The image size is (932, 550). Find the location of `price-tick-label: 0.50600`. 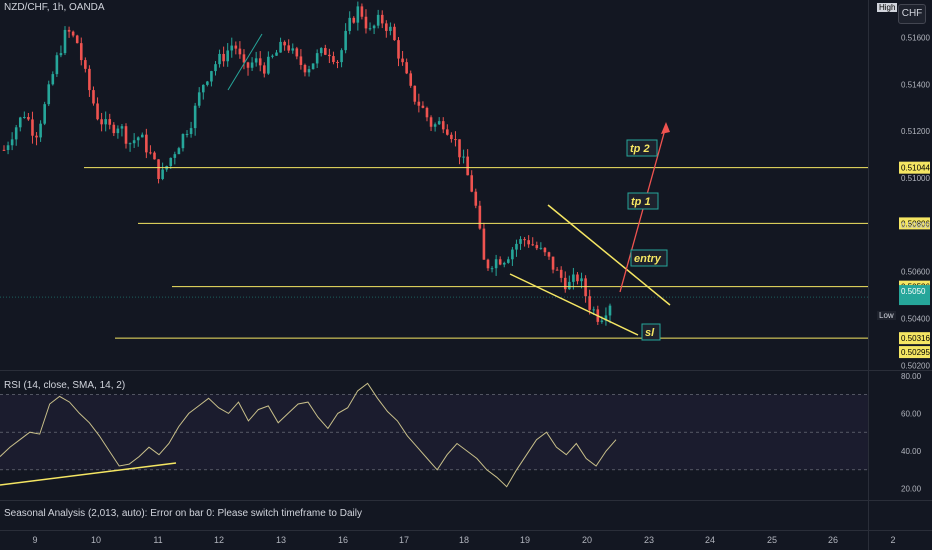

price-tick-label: 0.50600 is located at coordinates (915, 272).